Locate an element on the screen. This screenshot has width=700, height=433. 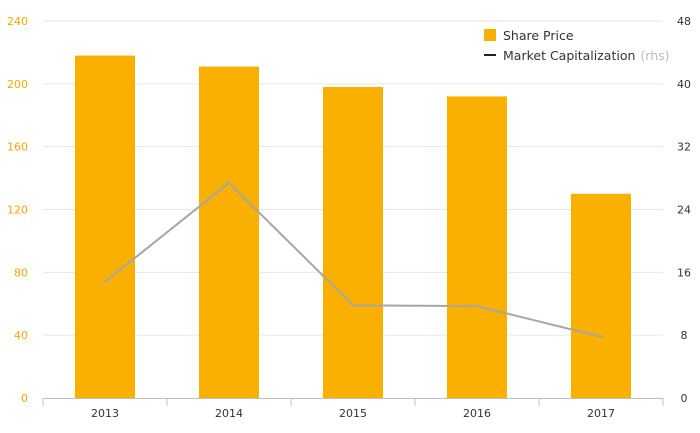
y-left-tick-label: 160 is located at coordinates (17, 147).